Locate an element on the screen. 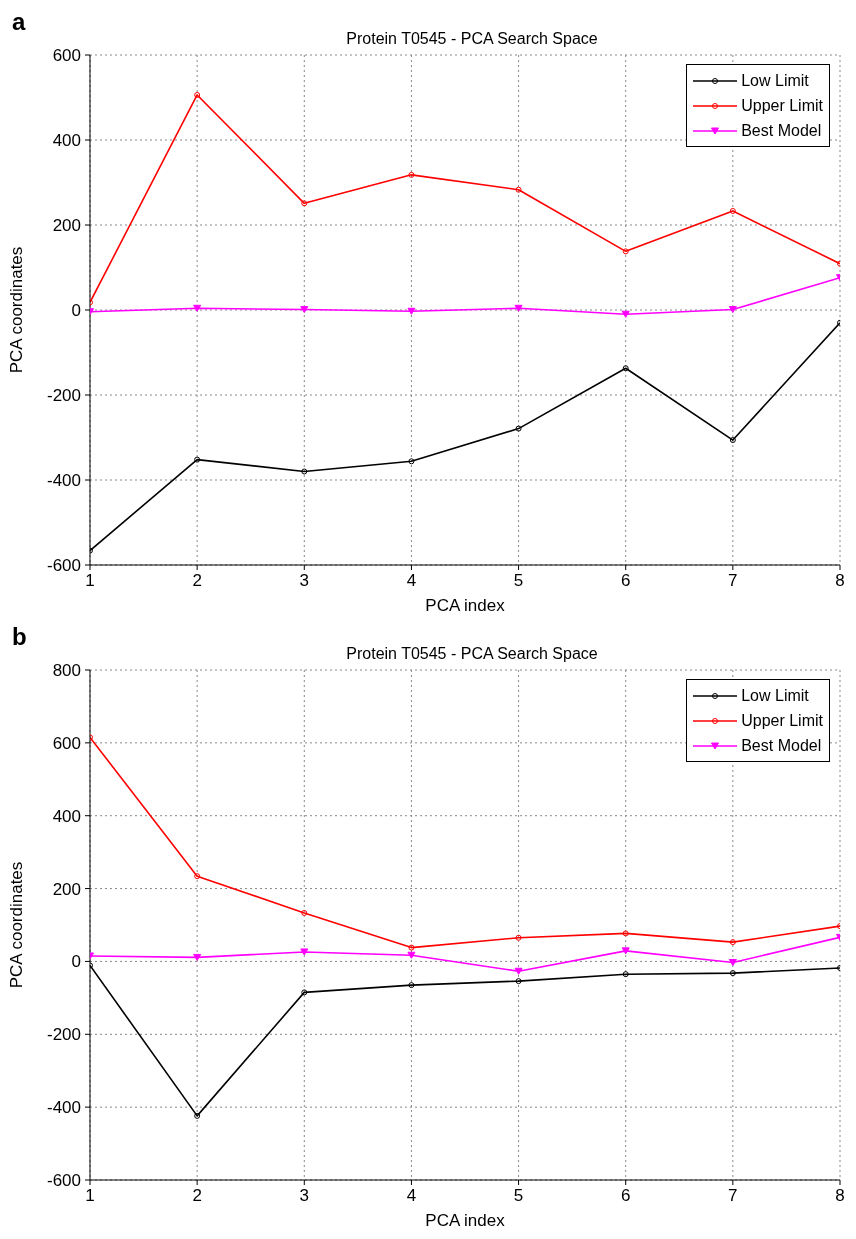  y-tick-label: 800 is located at coordinates (66, 671).